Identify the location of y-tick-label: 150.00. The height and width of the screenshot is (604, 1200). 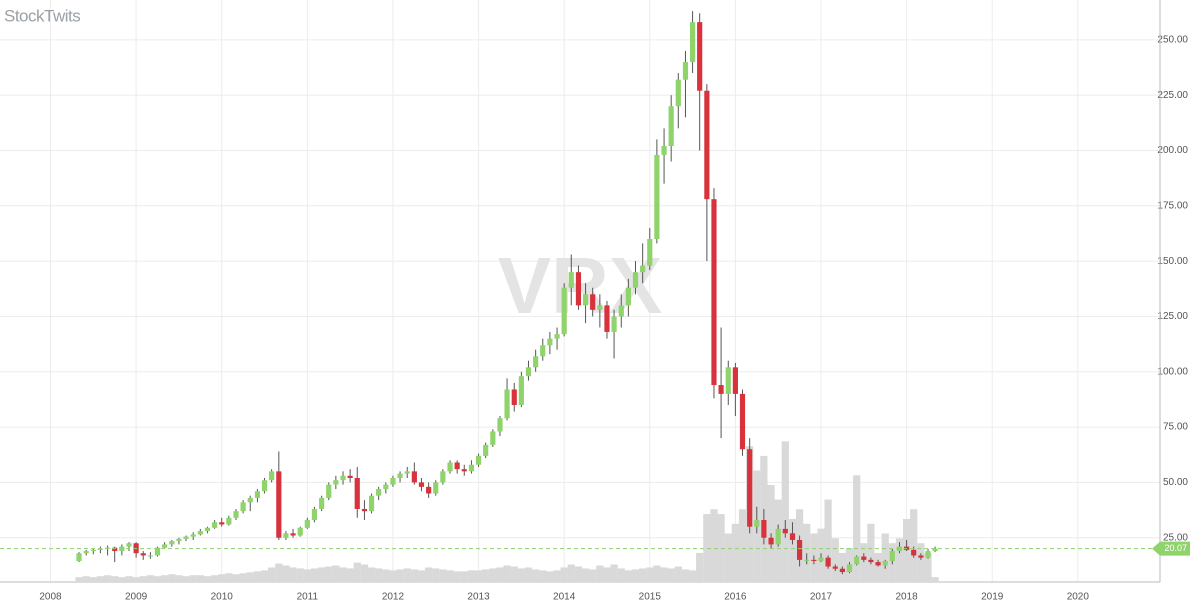
(1172, 261).